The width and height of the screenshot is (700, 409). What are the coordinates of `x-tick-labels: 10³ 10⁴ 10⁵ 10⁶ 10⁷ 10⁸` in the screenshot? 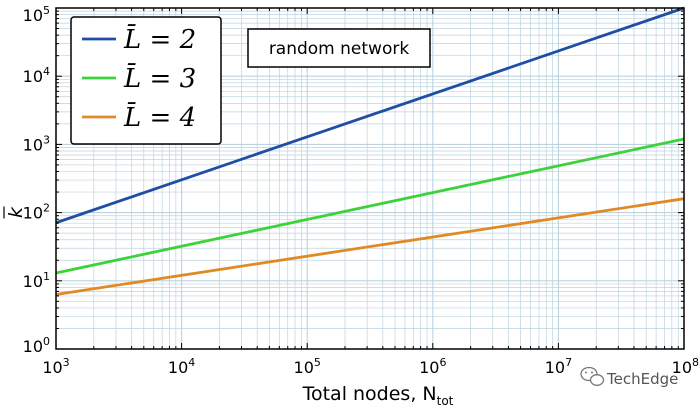 It's located at (370, 366).